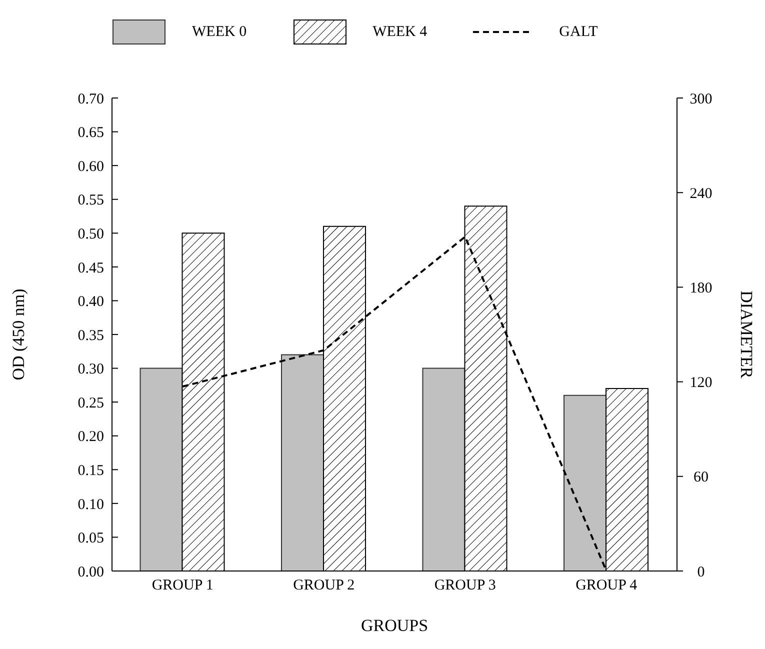  Describe the element at coordinates (91, 200) in the screenshot. I see `y-tick-label: 0.55` at that location.